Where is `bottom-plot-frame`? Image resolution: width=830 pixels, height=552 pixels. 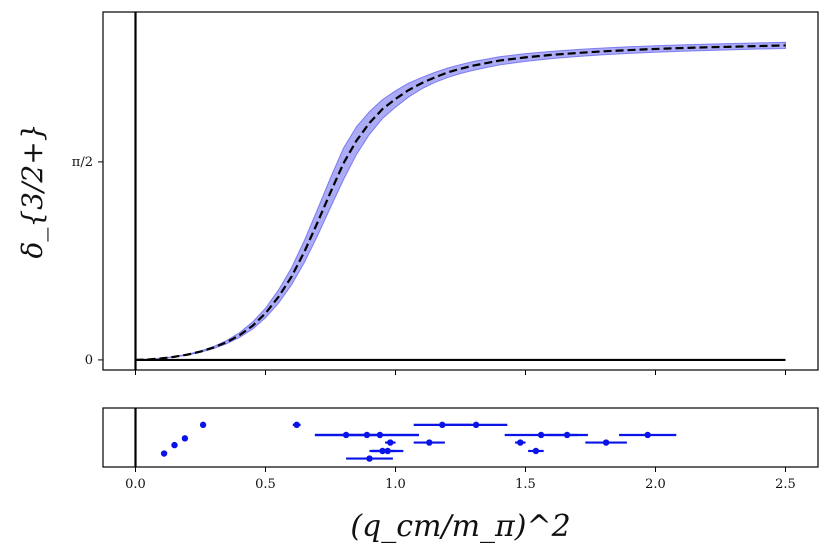
bottom-plot-frame is located at coordinates (460, 437).